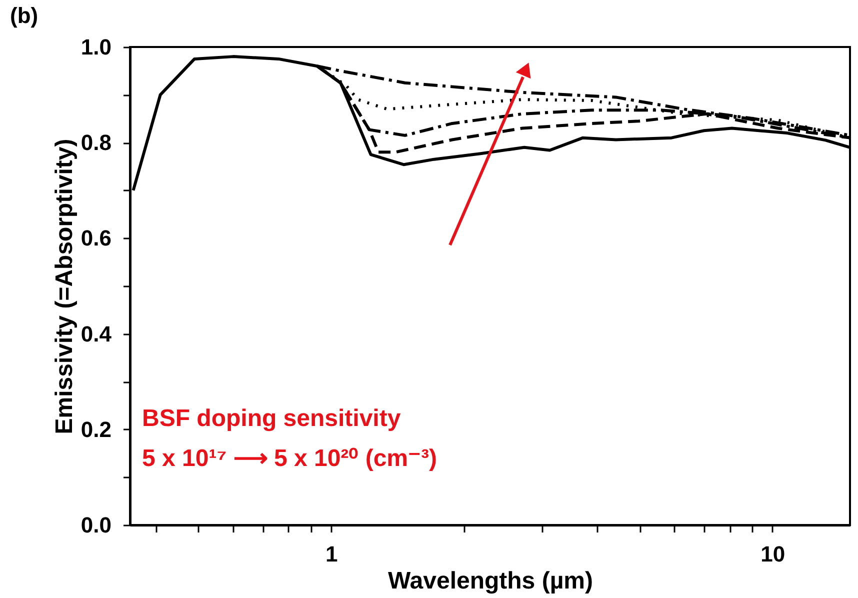  I want to click on x-tick-label: 1, so click(332, 554).